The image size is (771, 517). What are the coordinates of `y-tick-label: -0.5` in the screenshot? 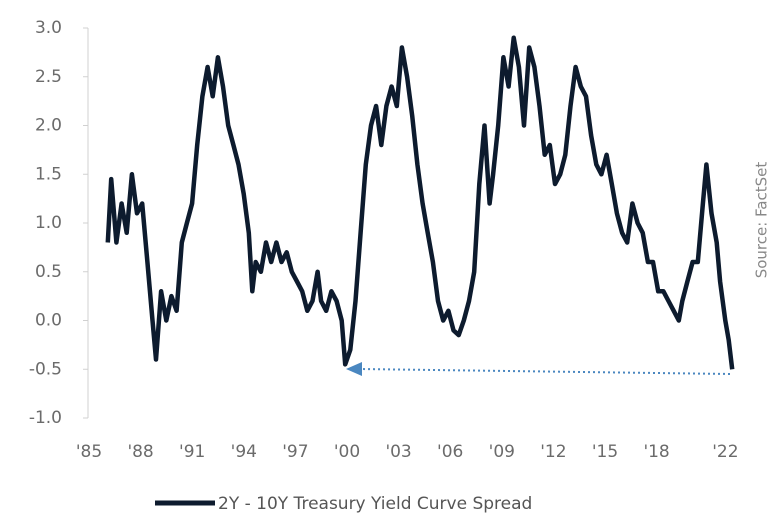 It's located at (45, 369).